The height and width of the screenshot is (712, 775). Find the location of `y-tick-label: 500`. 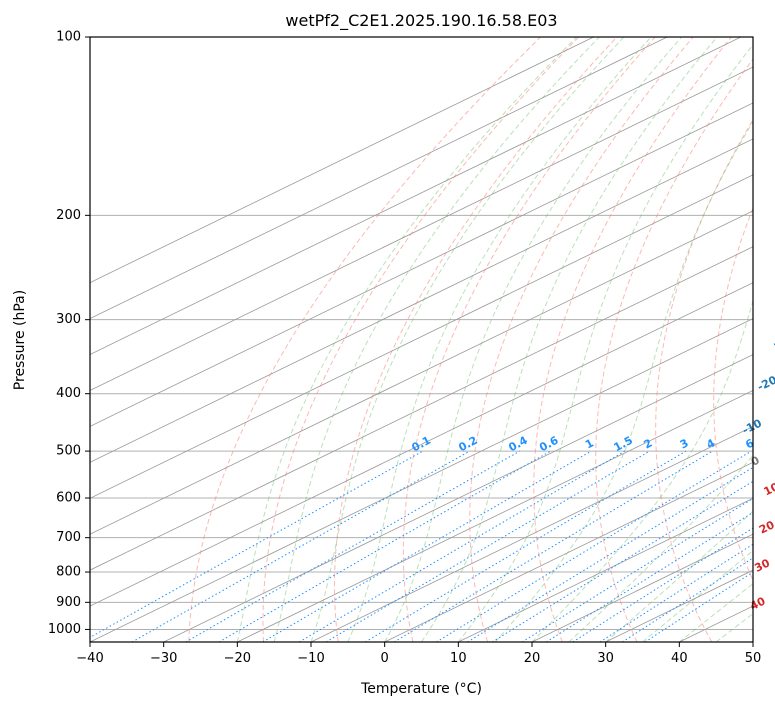

y-tick-label: 500 is located at coordinates (68, 451).